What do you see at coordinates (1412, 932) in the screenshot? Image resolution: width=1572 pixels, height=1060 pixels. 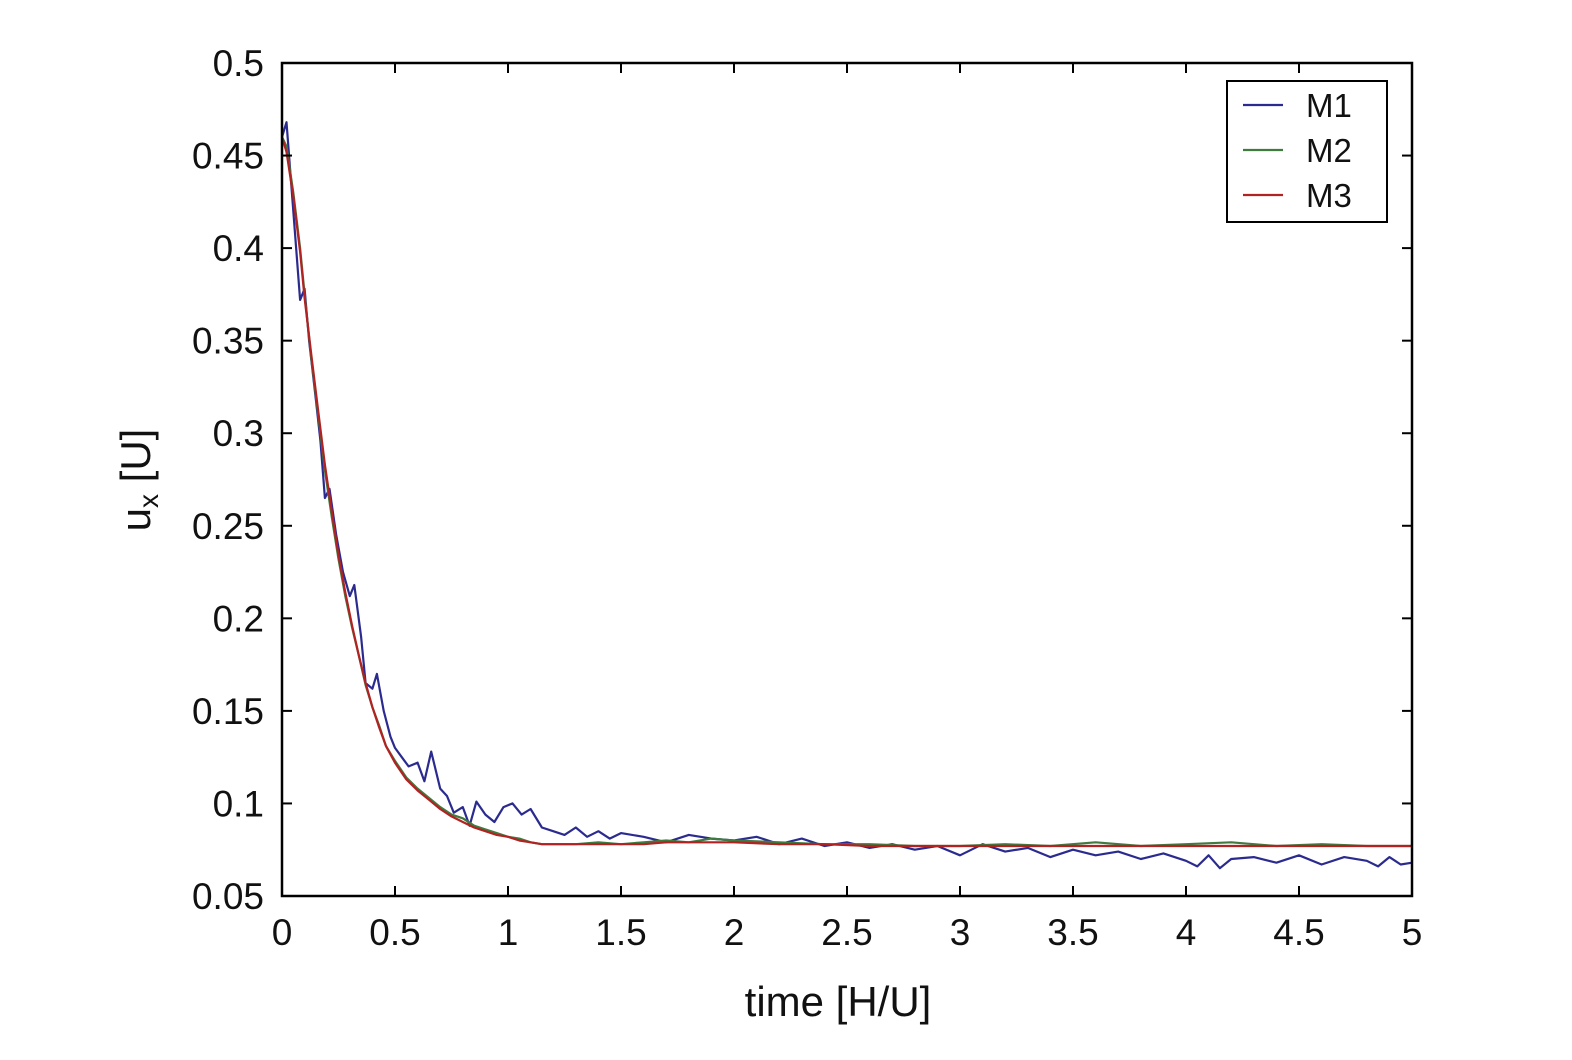 I see `x-tick-label: 5` at bounding box center [1412, 932].